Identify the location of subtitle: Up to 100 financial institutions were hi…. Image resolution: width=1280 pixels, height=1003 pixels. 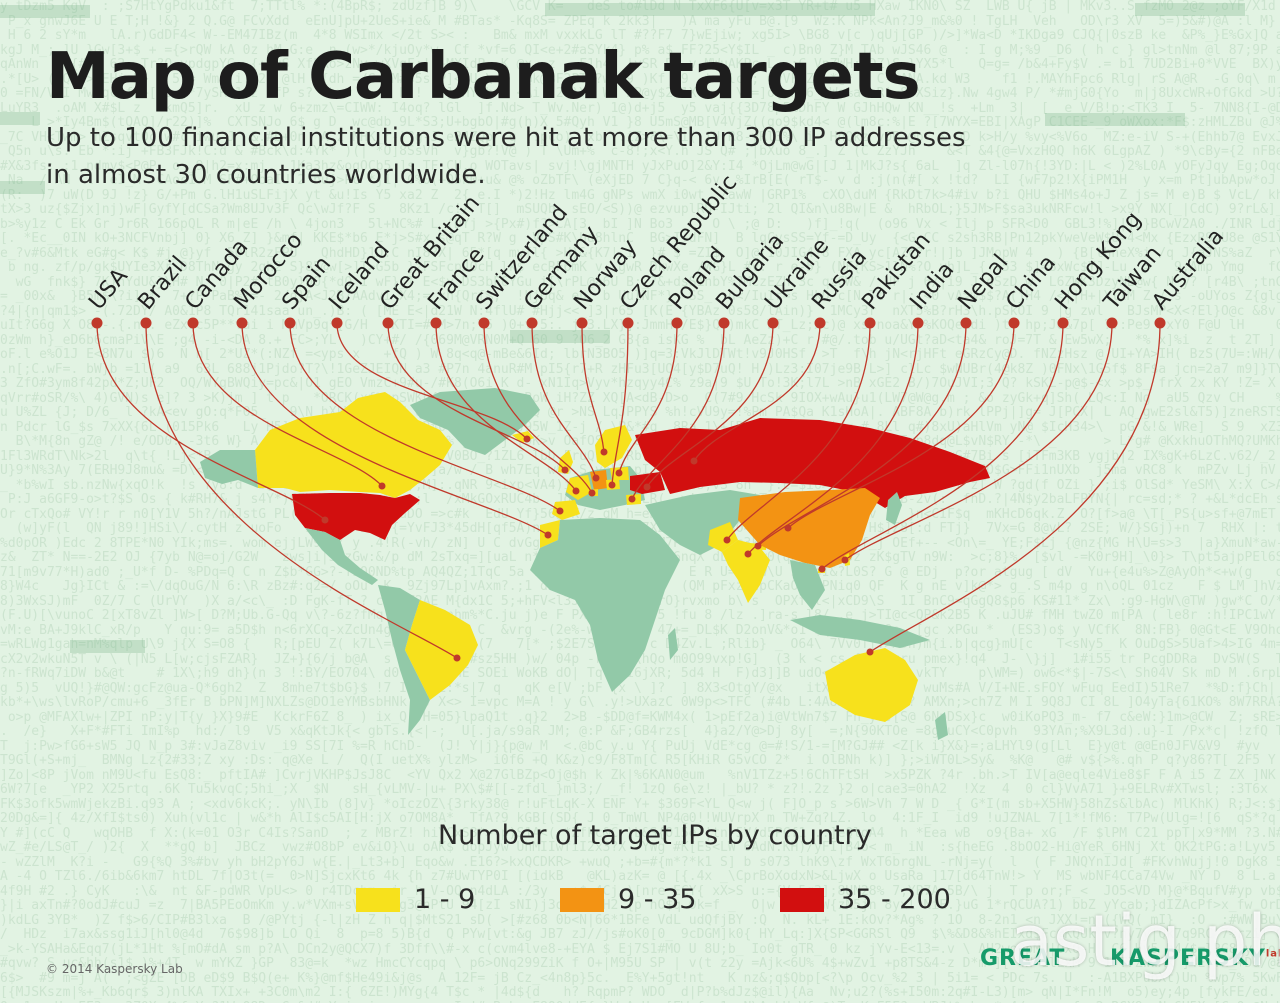
(536, 157).